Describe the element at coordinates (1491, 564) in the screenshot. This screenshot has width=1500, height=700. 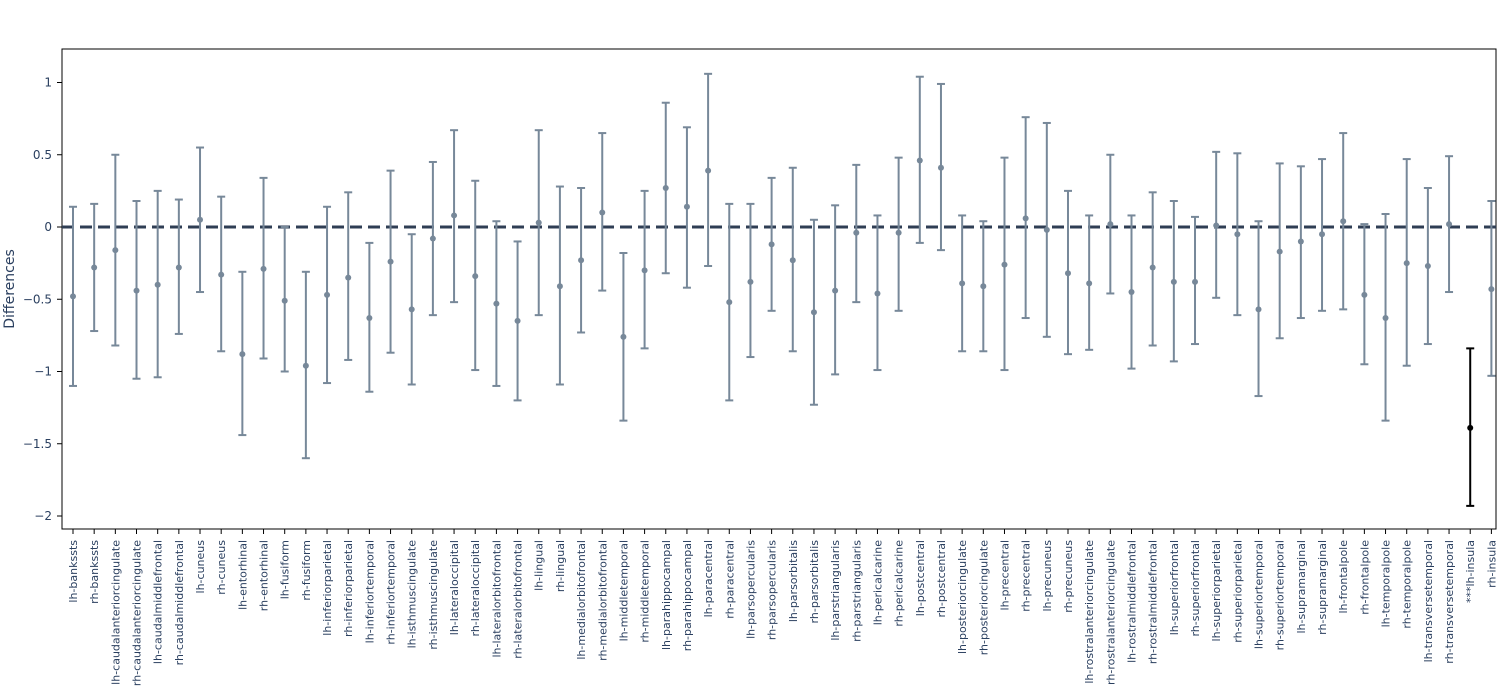
I see `x-tick-label: rh-insula` at that location.